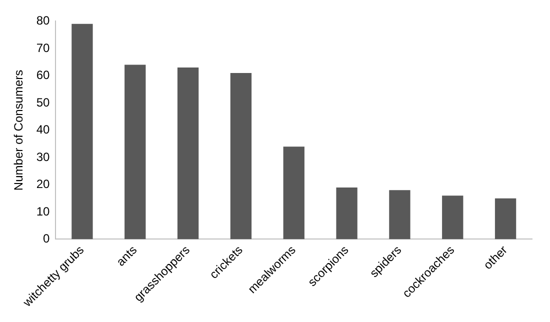 The width and height of the screenshot is (550, 322). Describe the element at coordinates (43, 21) in the screenshot. I see `y-tick-label: 80` at that location.